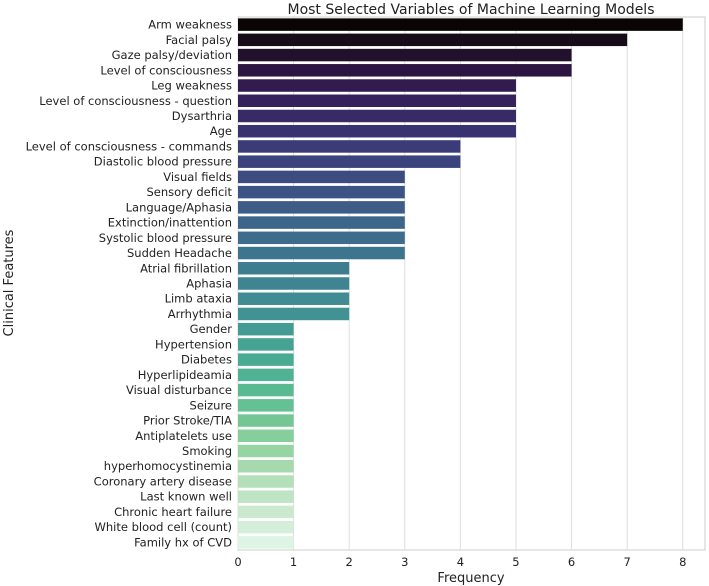 The image size is (709, 586). What do you see at coordinates (627, 562) in the screenshot?
I see `x-tick-label: 7` at bounding box center [627, 562].